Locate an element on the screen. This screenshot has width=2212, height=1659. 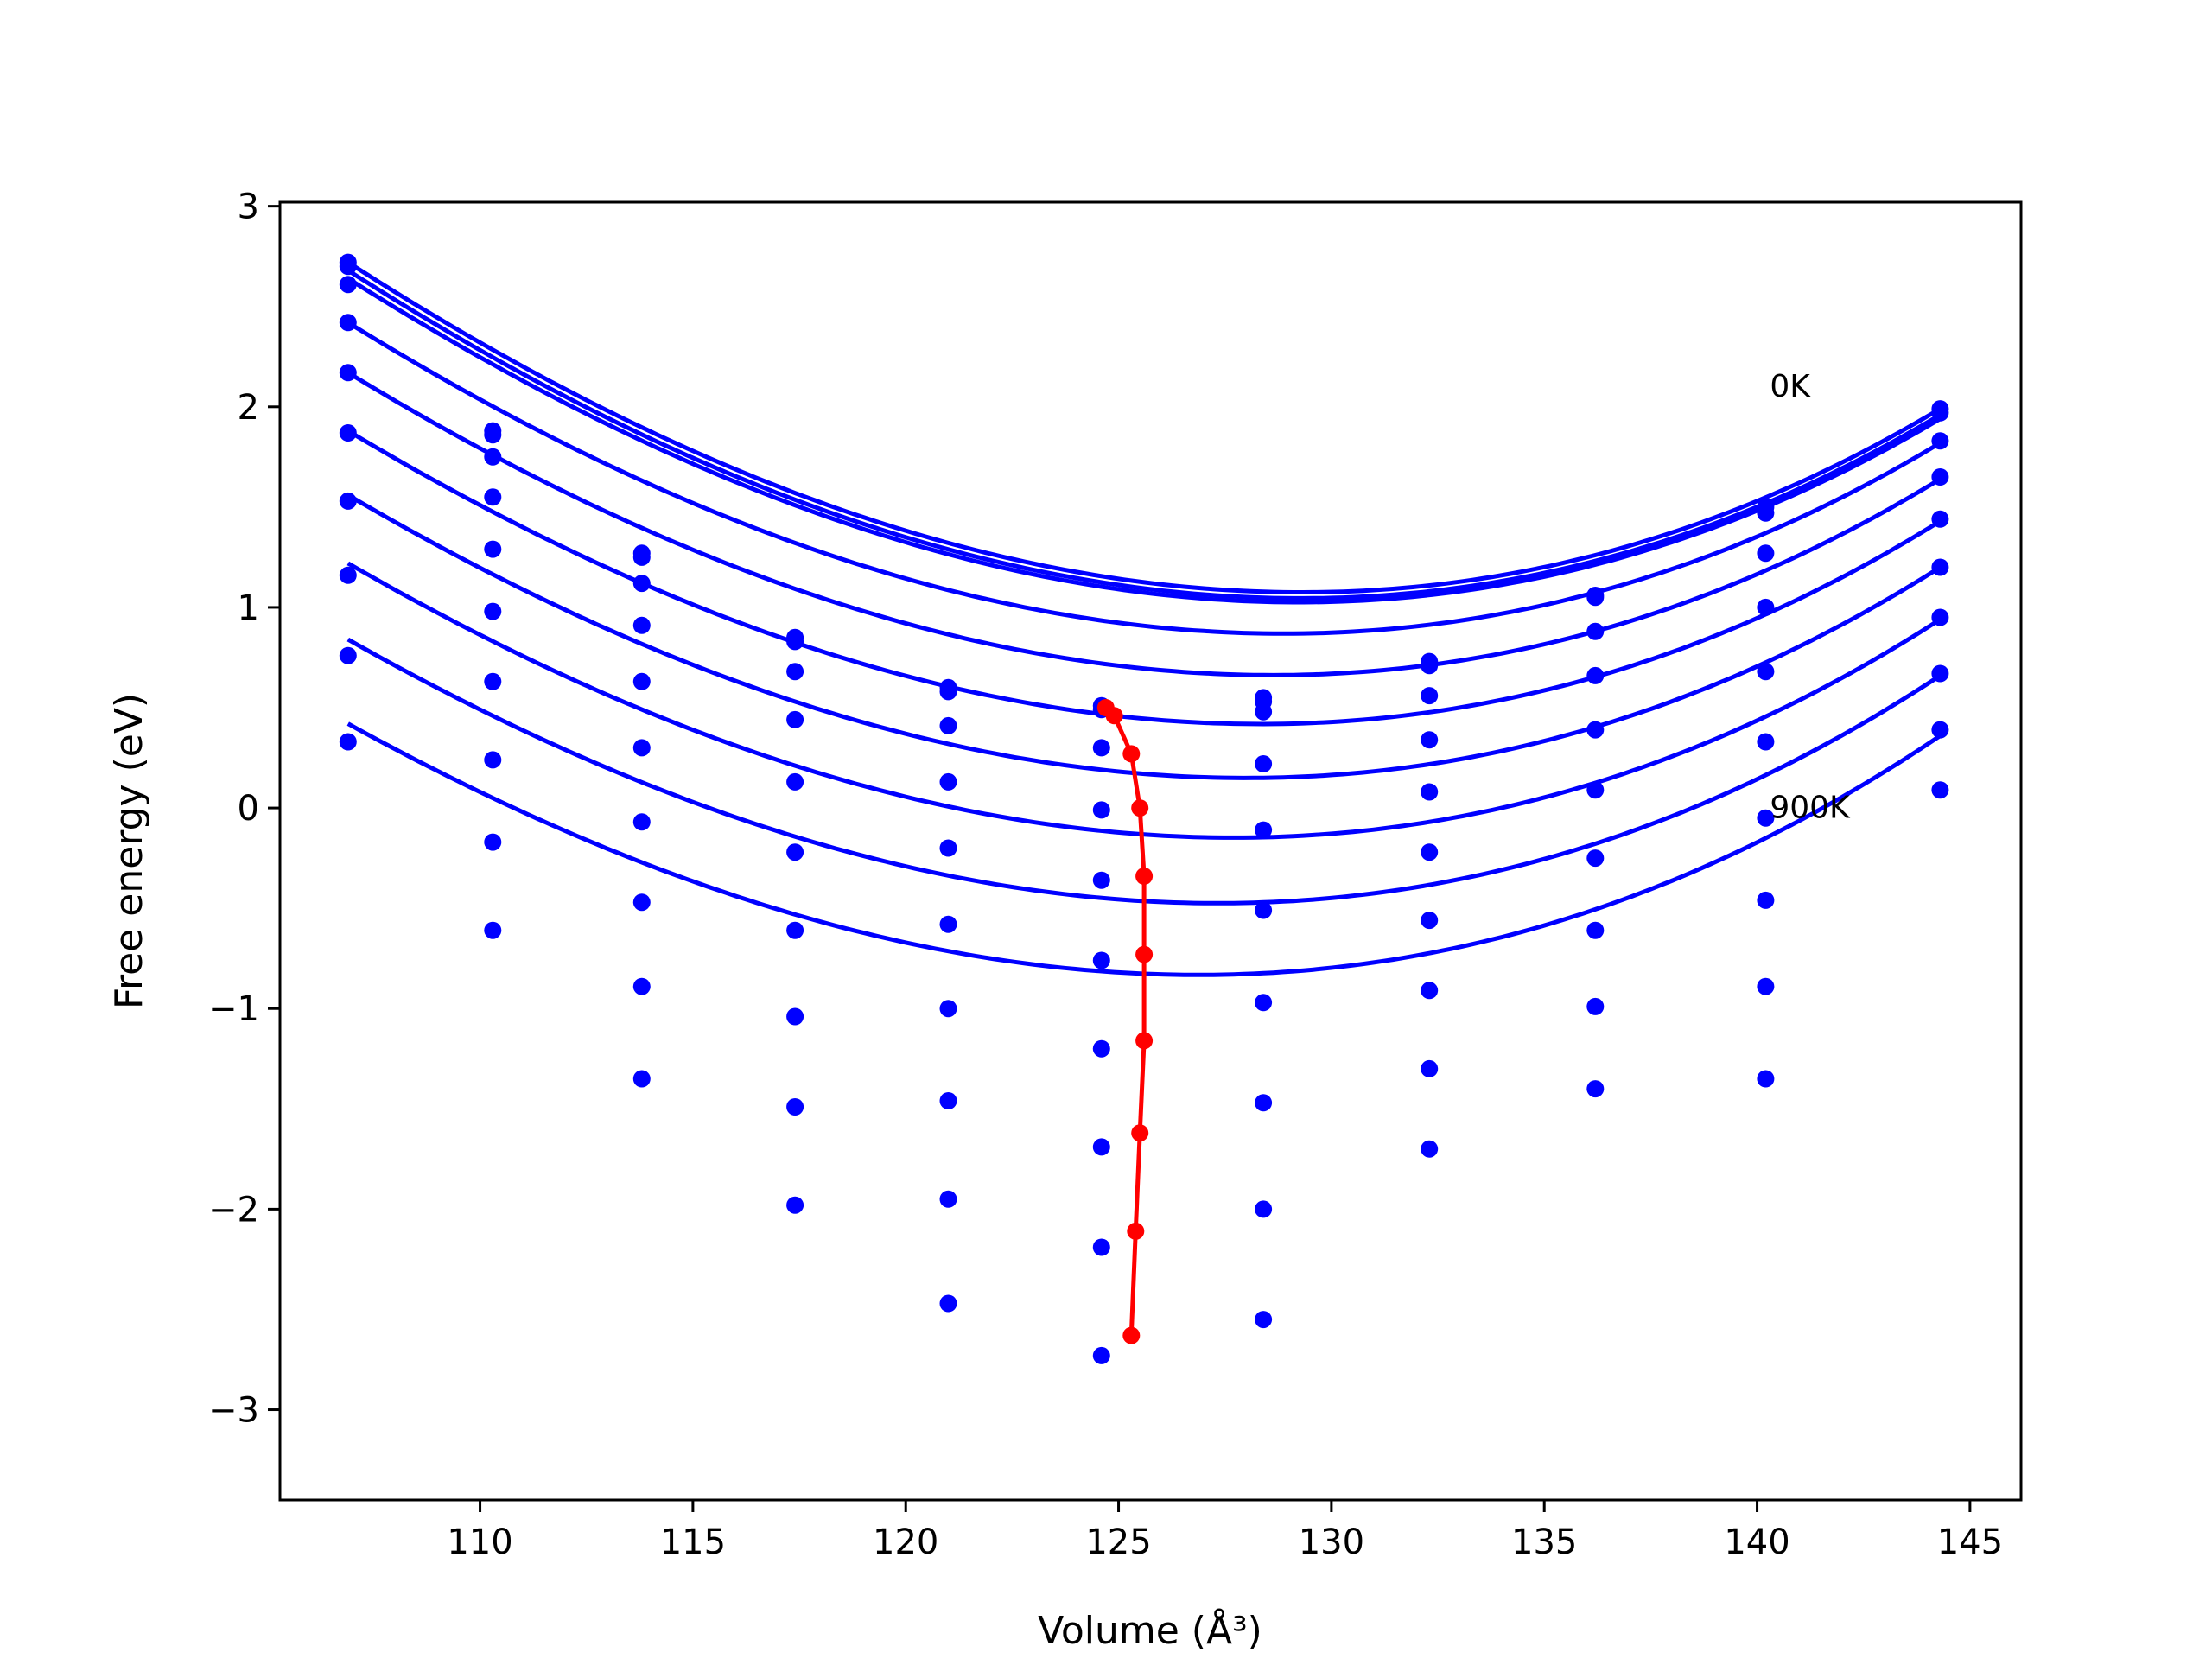
curve-annotations: 0K 900K is located at coordinates (1811, 597).